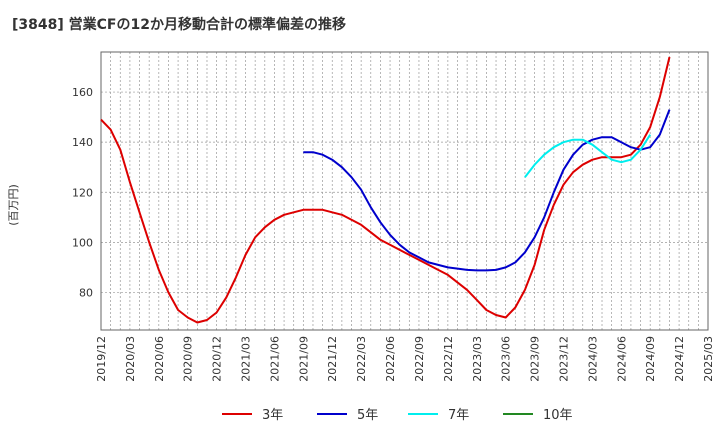 The width and height of the screenshot is (720, 440). Describe the element at coordinates (82, 142) in the screenshot. I see `y-tick-label: 140` at that location.